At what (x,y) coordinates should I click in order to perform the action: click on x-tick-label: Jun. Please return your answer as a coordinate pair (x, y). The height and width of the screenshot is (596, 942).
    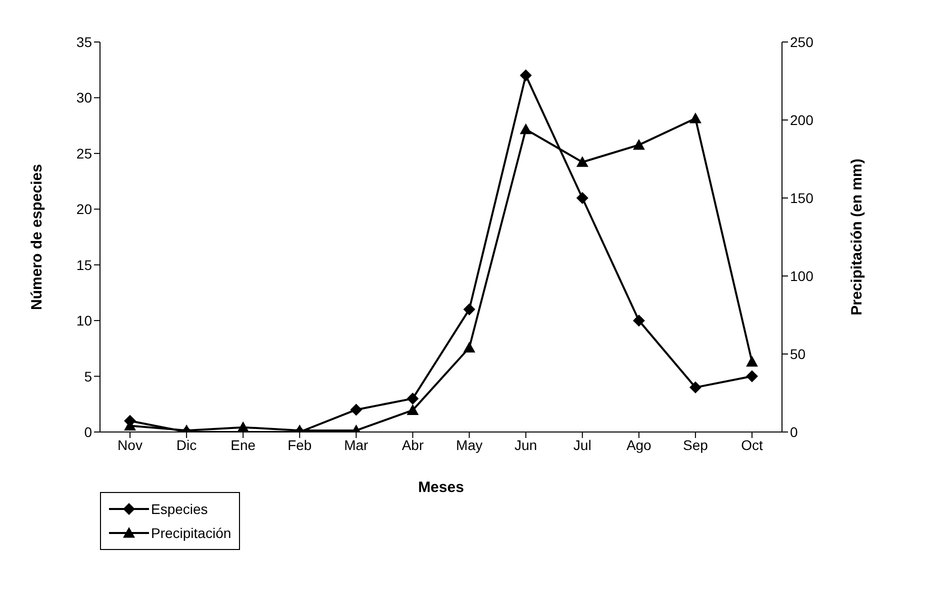
    Looking at the image, I should click on (526, 444).